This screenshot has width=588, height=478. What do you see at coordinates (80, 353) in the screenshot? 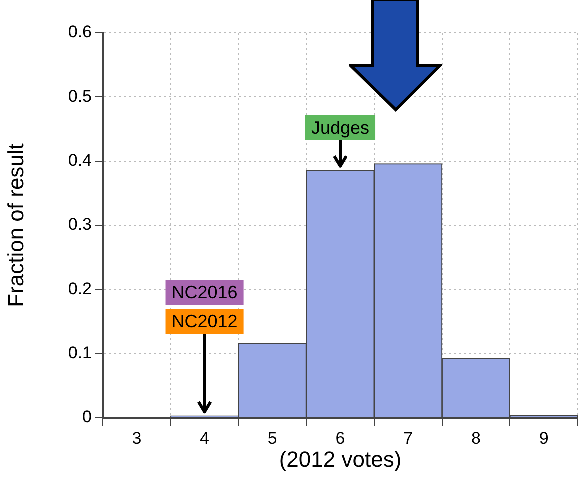
I see `y-tick-label: 0.1` at bounding box center [80, 353].